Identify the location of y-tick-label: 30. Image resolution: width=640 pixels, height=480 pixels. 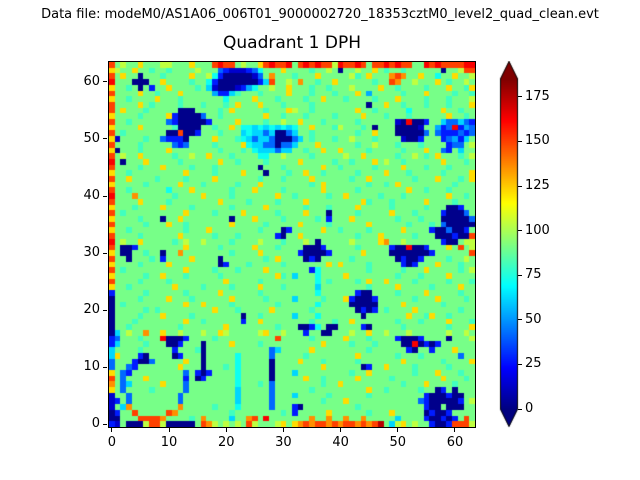
(91, 253).